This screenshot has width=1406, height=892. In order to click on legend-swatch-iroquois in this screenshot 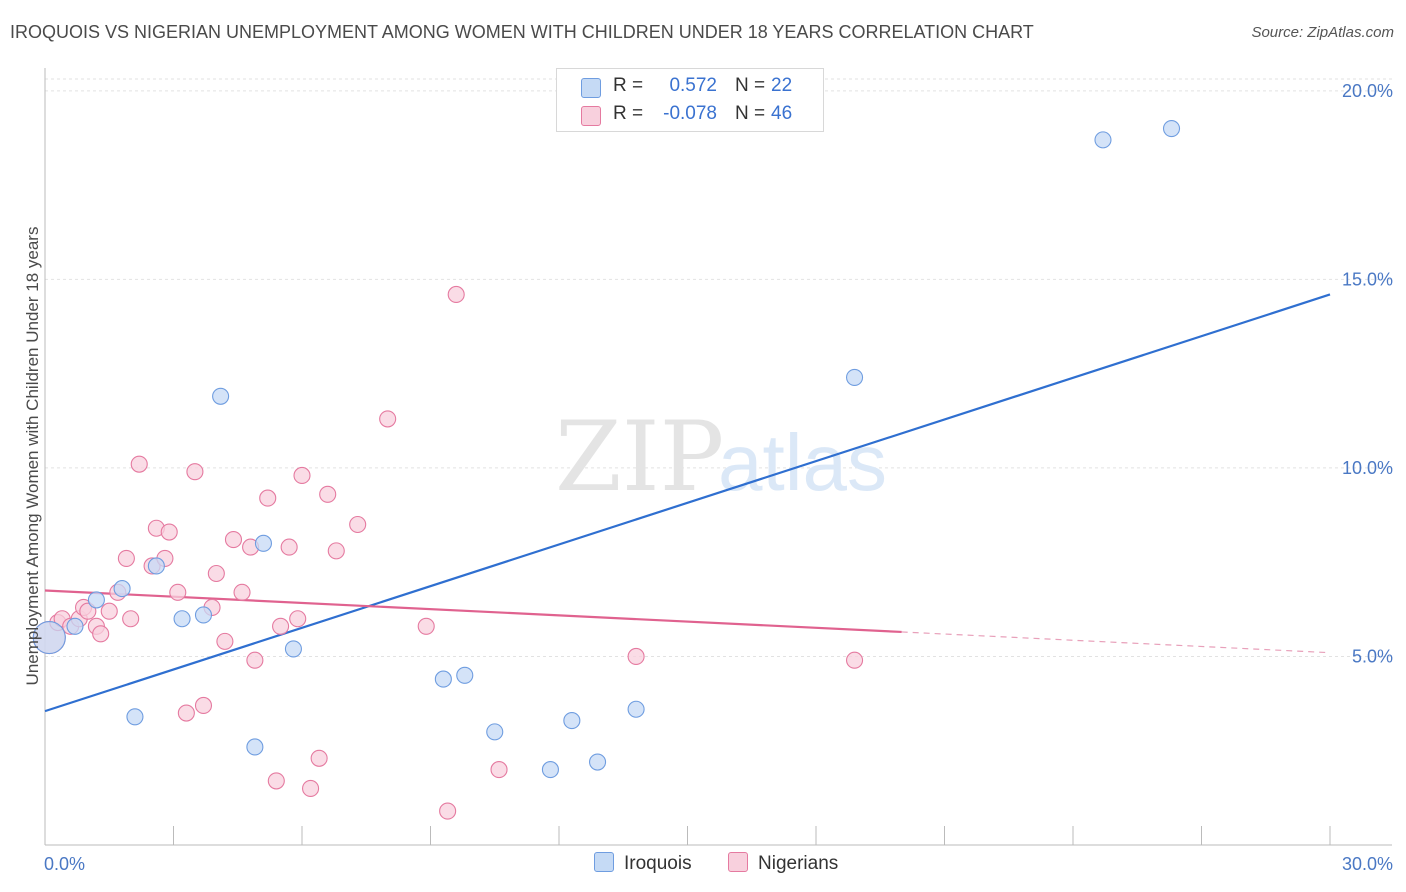, I will do `click(591, 88)`.